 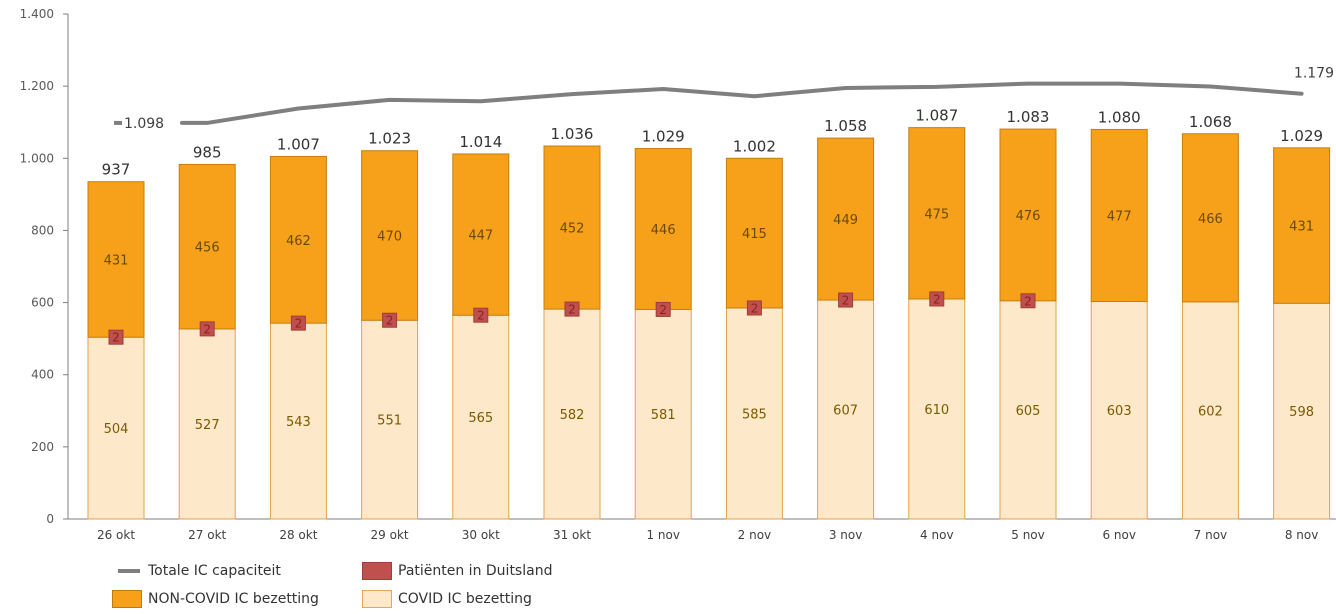 What do you see at coordinates (207, 535) in the screenshot?
I see `x-tick-label: 27 okt` at bounding box center [207, 535].